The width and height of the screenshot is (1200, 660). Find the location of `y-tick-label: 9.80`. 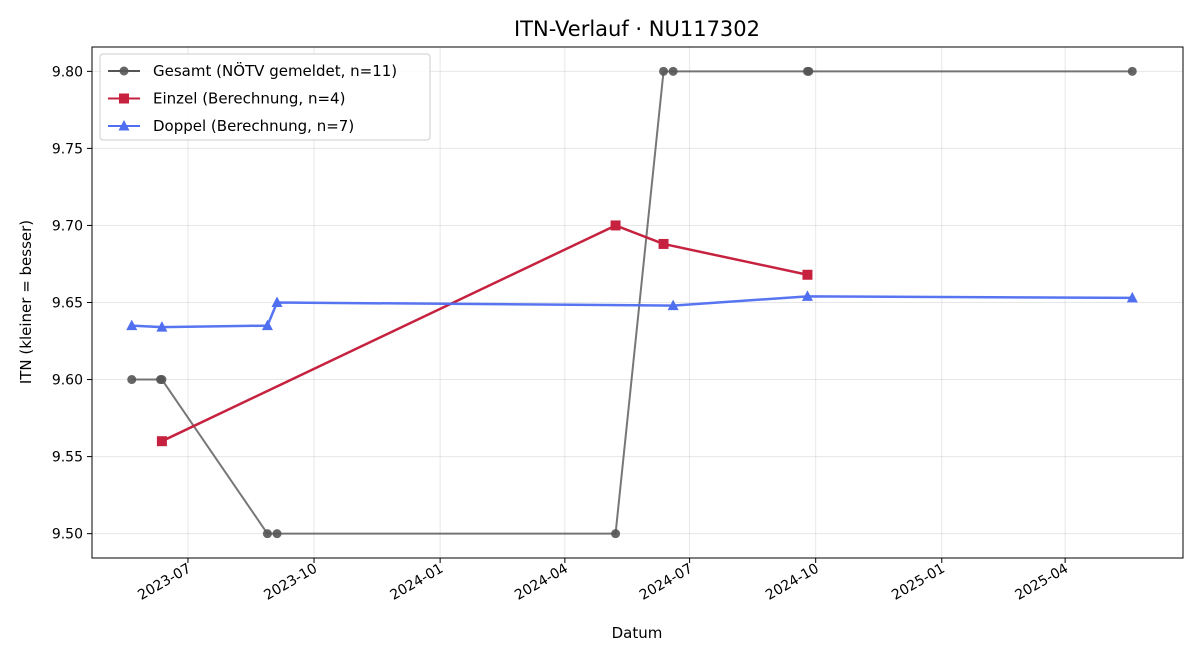

y-tick-label: 9.80 is located at coordinates (67, 72).